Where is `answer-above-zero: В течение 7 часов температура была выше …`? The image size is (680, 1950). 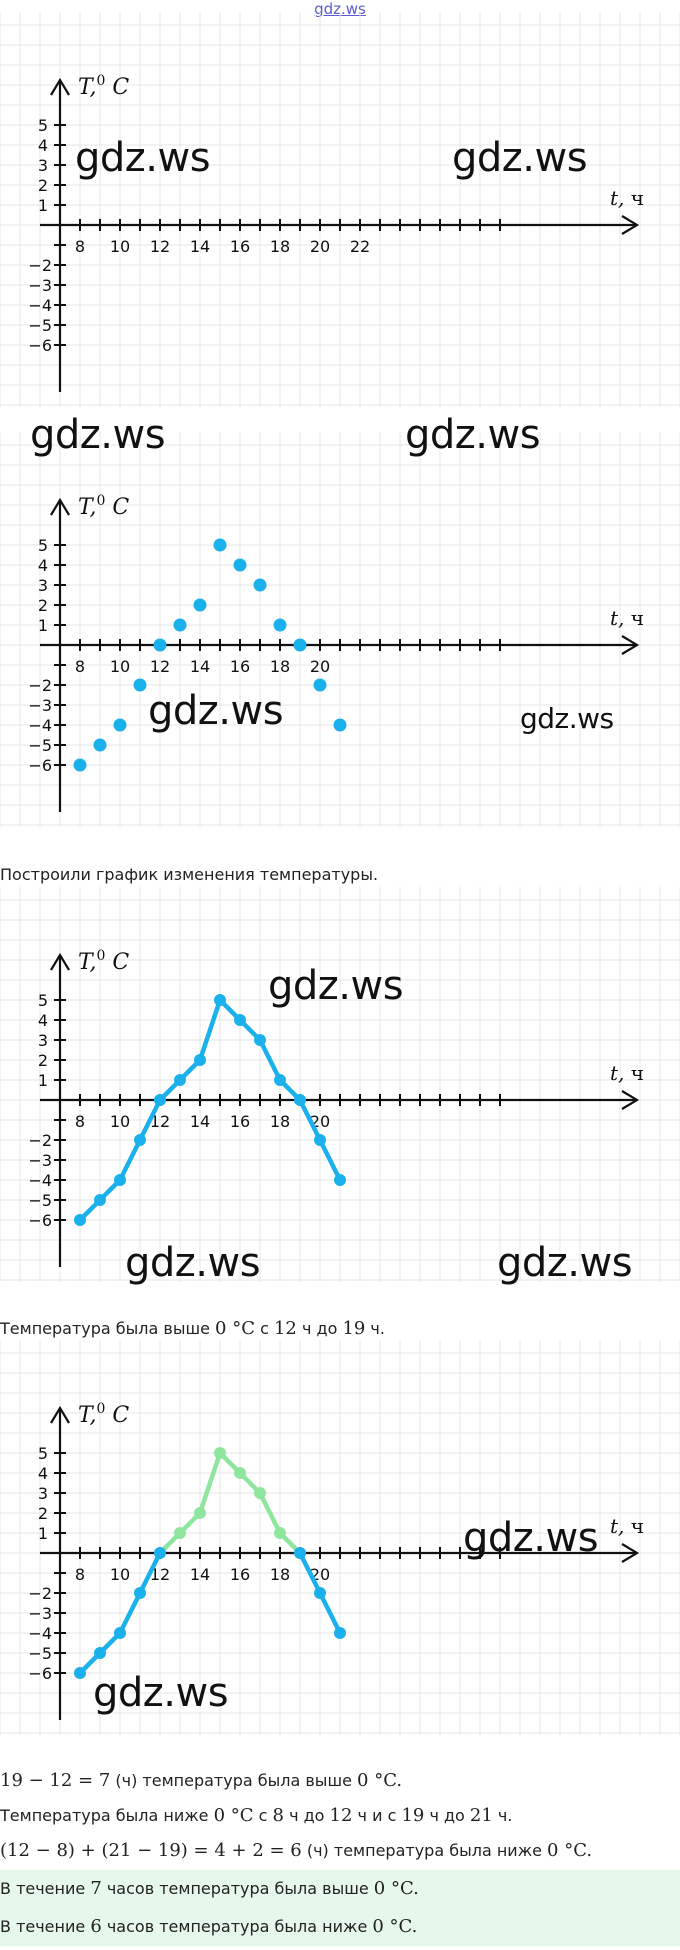 answer-above-zero: В течение 7 часов температура была выше … is located at coordinates (340, 1889).